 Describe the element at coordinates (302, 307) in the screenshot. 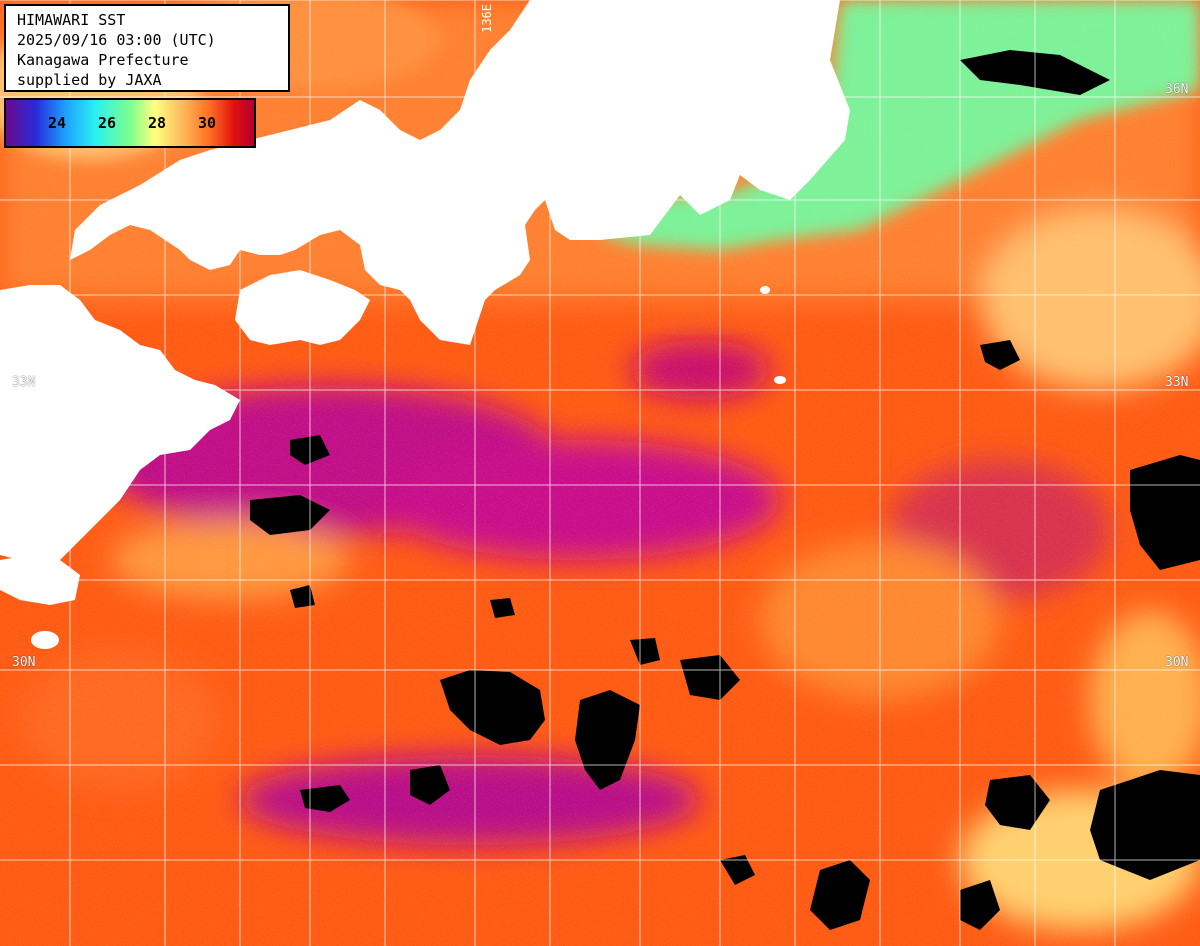

I see `shikoku` at that location.